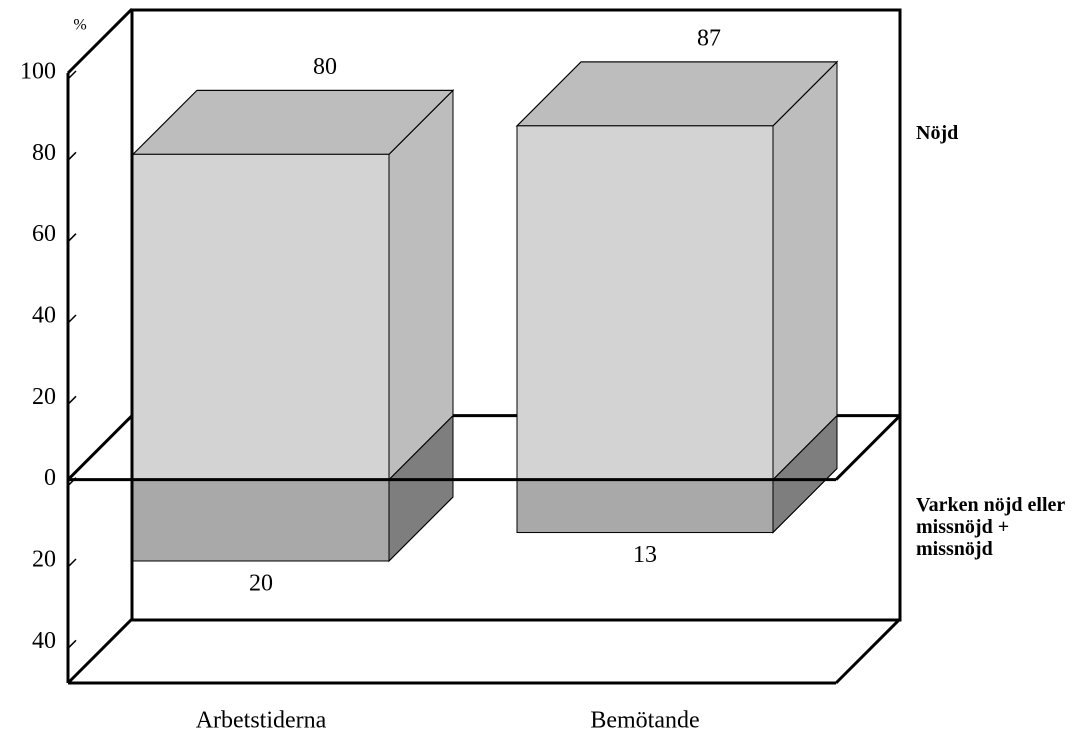  What do you see at coordinates (79, 25) in the screenshot?
I see `y-axis-label: %` at bounding box center [79, 25].